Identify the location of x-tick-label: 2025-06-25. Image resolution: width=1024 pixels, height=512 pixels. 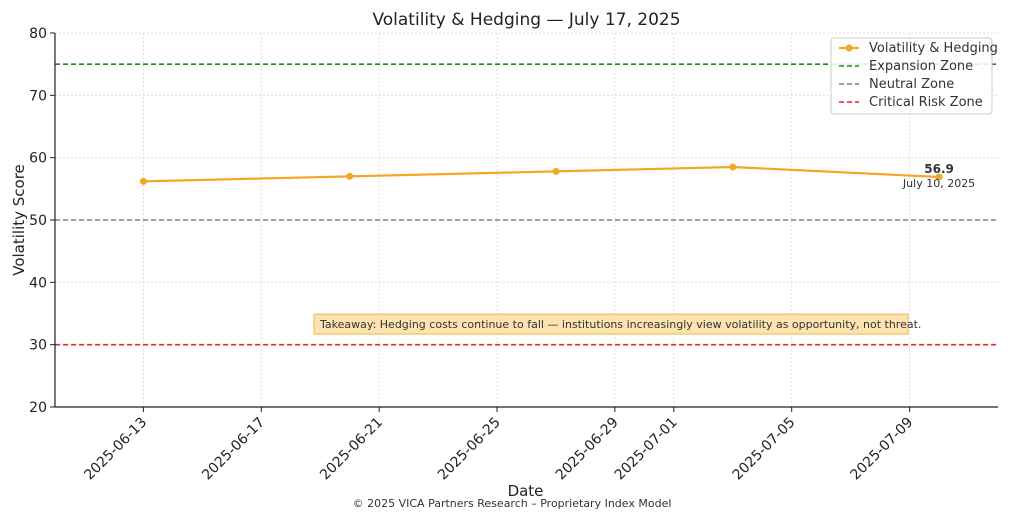
(469, 449).